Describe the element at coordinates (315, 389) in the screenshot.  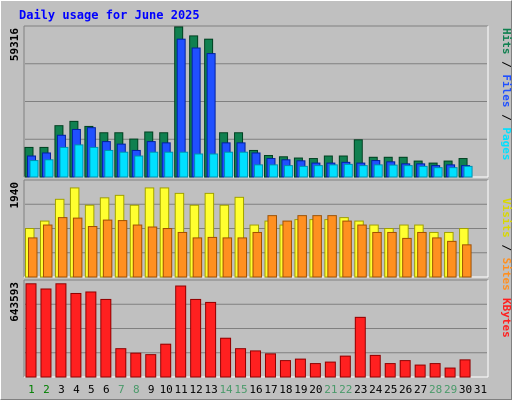
I see `x-tick-label-day-20: 20` at that location.